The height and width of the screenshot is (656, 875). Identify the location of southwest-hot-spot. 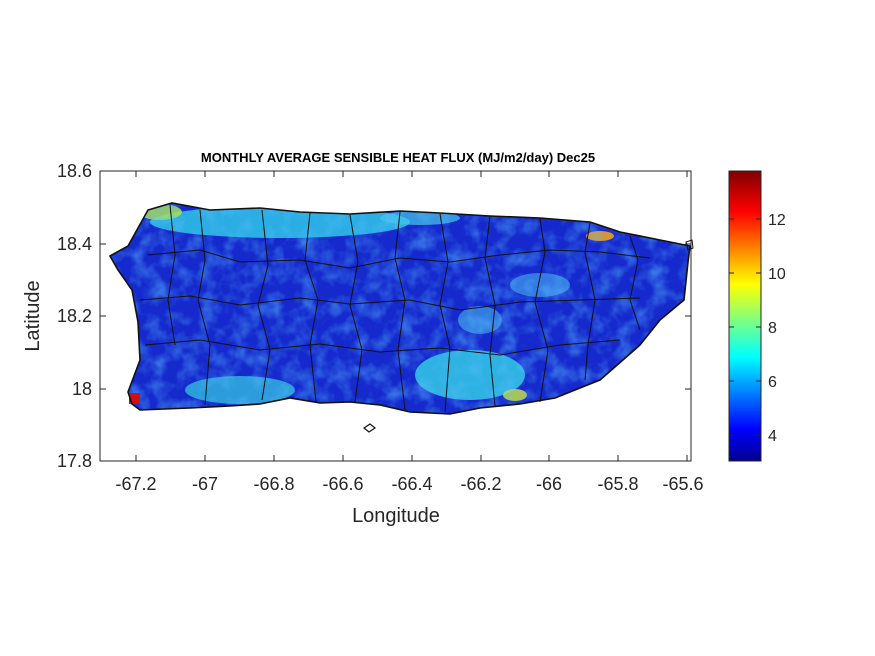
(134, 398).